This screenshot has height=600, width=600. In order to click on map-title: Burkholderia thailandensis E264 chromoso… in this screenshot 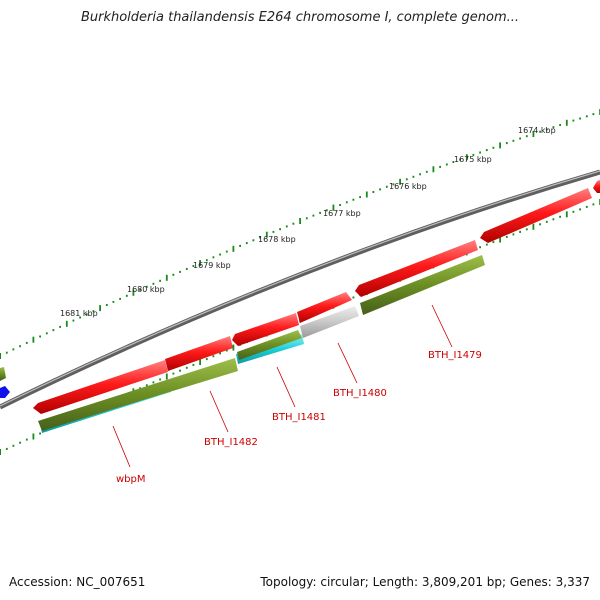, I will do `click(300, 17)`.